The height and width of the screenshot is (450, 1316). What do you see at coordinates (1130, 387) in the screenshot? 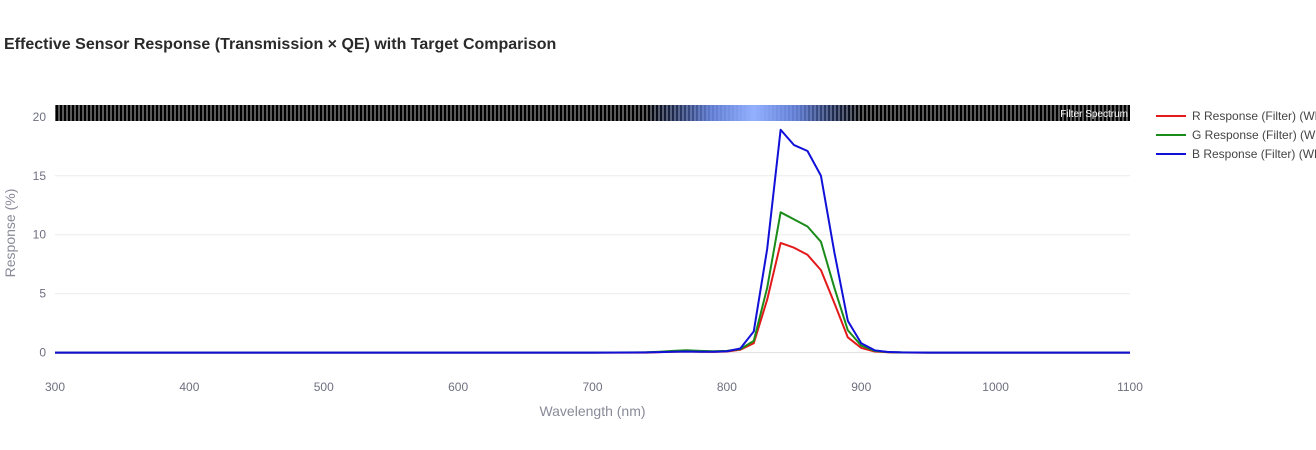
I see `x-tick-label: 1100` at bounding box center [1130, 387].